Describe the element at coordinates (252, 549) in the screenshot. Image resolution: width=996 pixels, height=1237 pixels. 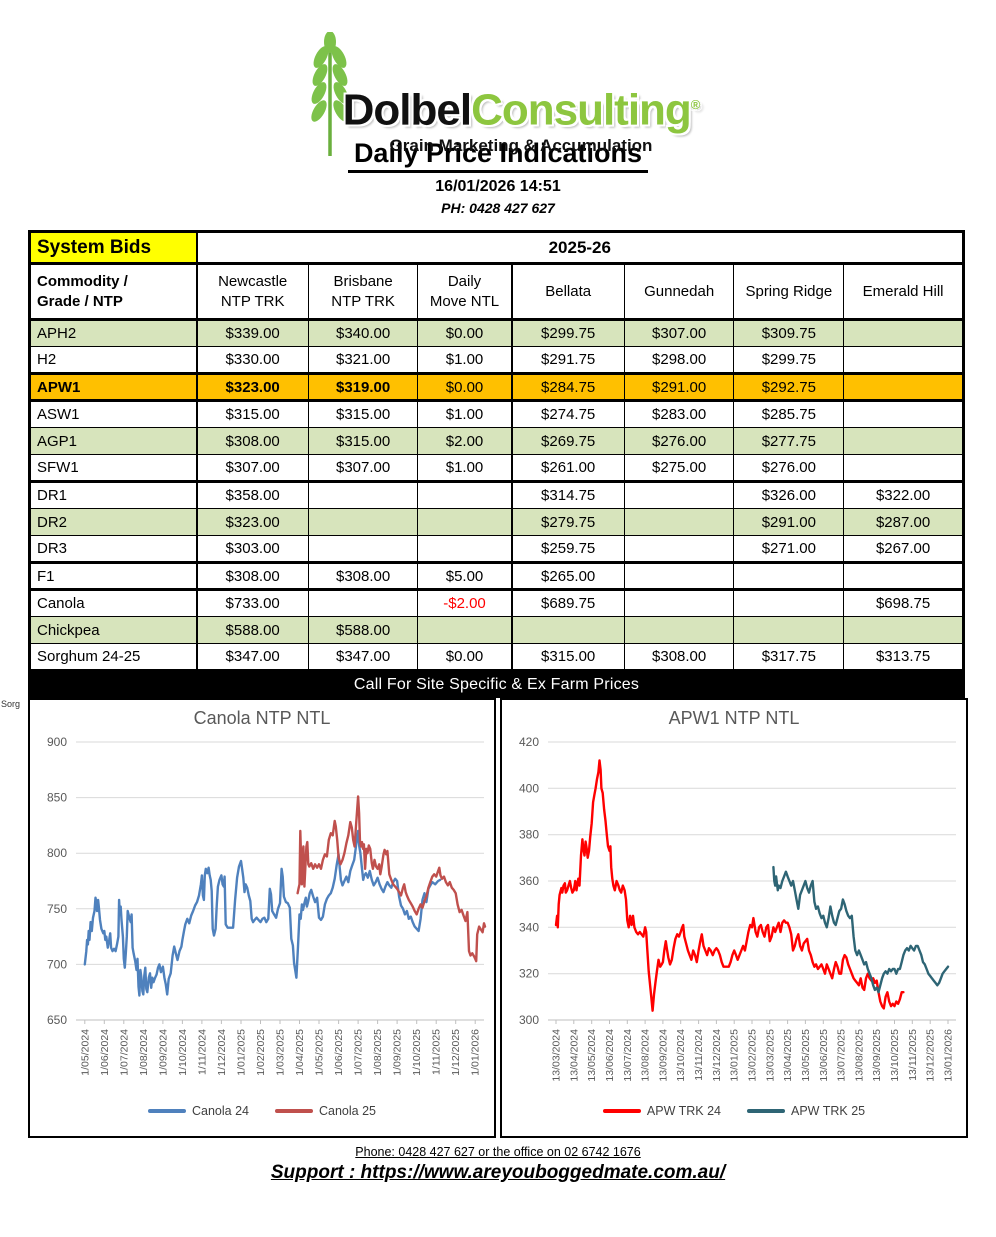
I see `price-cell: $303.00` at that location.